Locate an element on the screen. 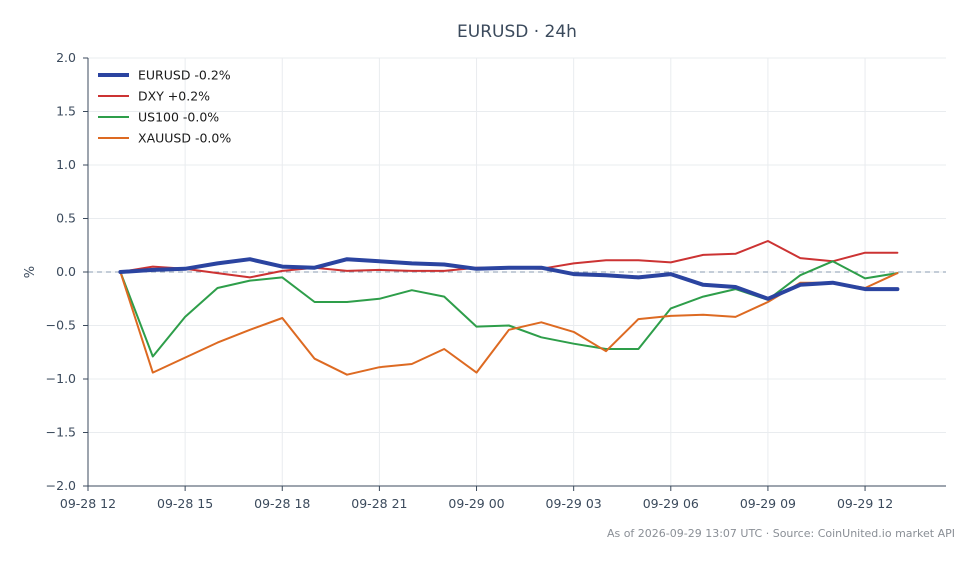 The image size is (979, 564). chart-title: EURUSD · 24h is located at coordinates (517, 32).